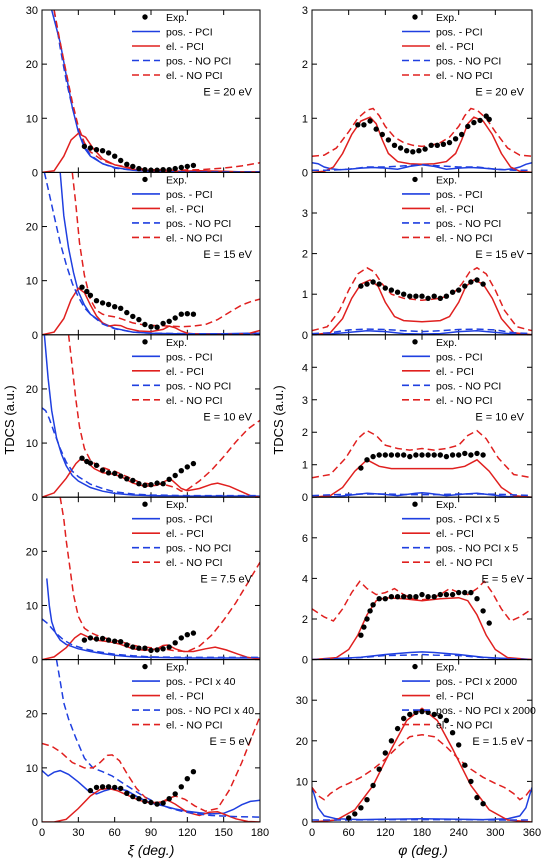 The width and height of the screenshot is (550, 864). Describe the element at coordinates (210, 711) in the screenshot. I see `legend-label: pos. - NO PCI x 40` at that location.